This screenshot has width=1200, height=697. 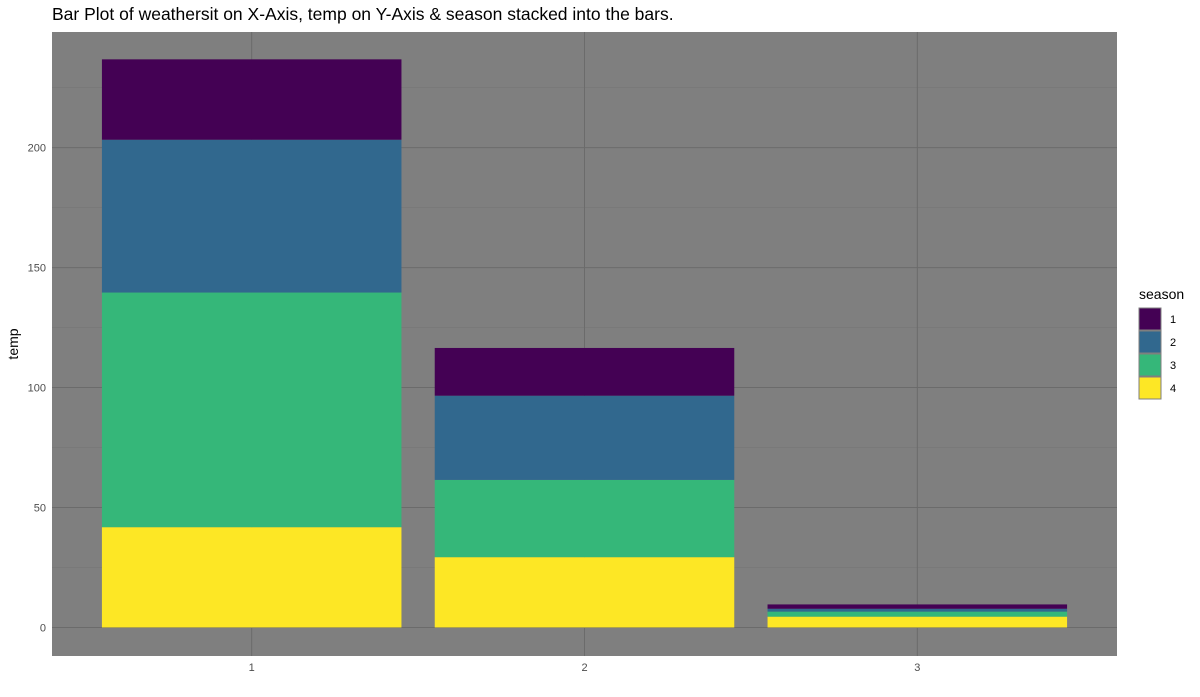 I want to click on y-tick-label: 50, so click(x=40, y=508).